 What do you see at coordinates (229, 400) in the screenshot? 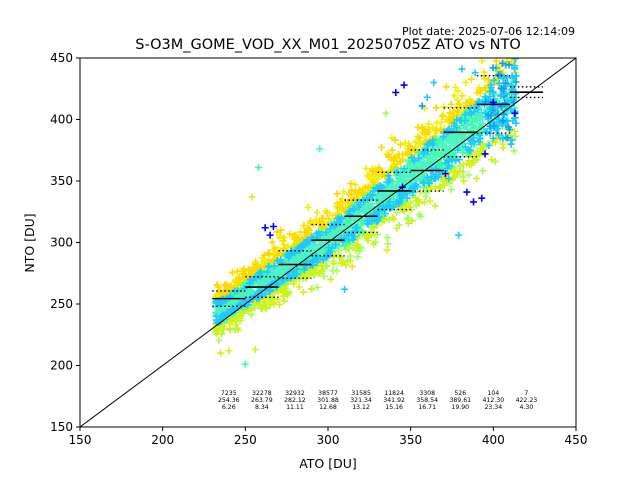
I see `bin-mean-label: 254.36` at bounding box center [229, 400].